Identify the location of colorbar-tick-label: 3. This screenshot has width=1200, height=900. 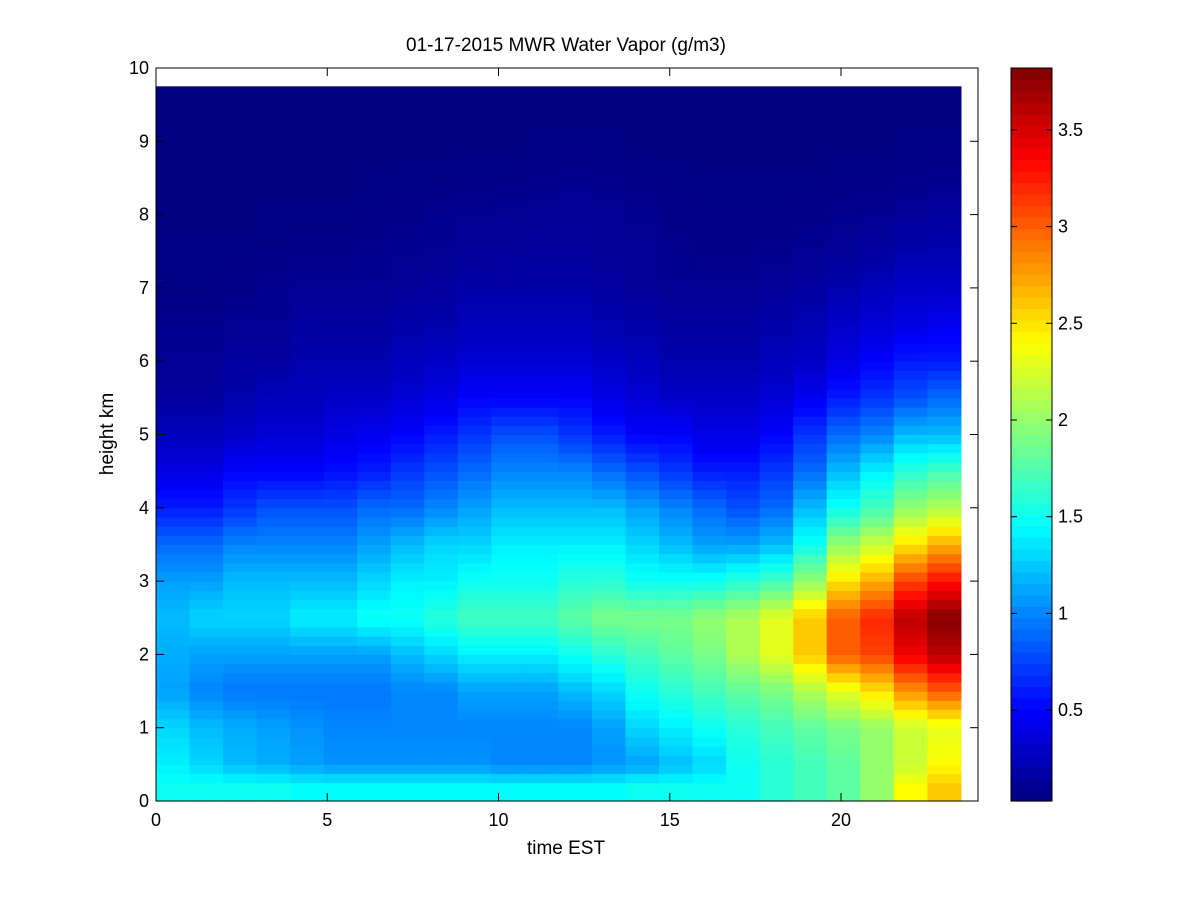
(1063, 227).